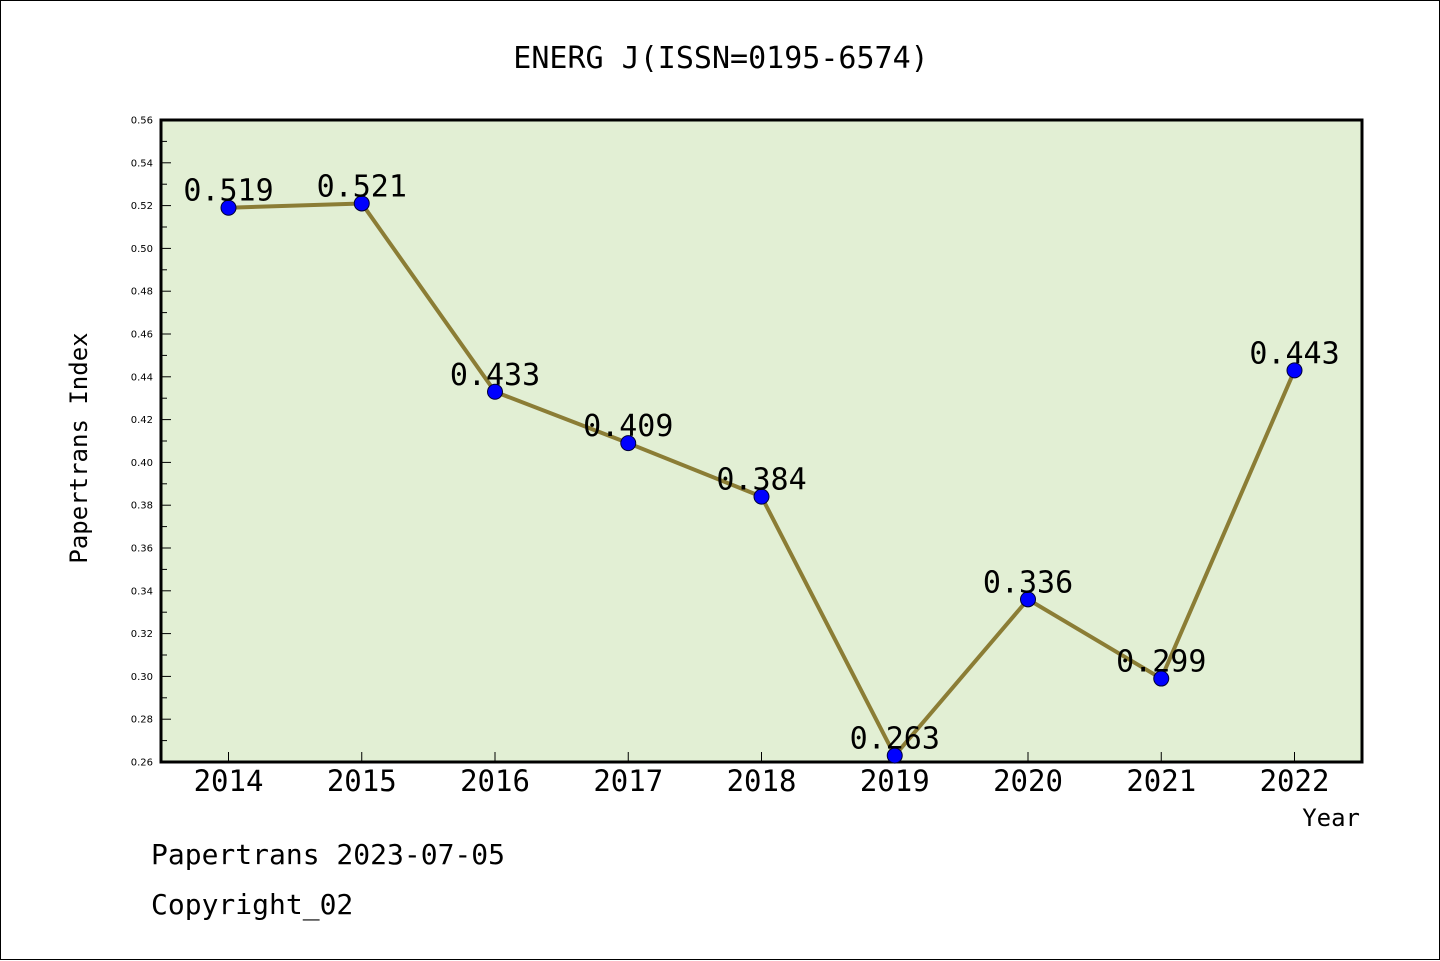 This screenshot has width=1440, height=961. What do you see at coordinates (252, 905) in the screenshot?
I see `footer-copyright: Copyright_02` at bounding box center [252, 905].